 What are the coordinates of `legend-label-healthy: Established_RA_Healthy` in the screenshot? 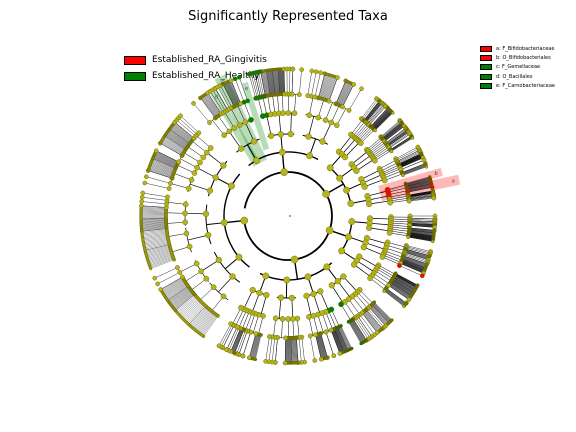 It's located at (206, 76).